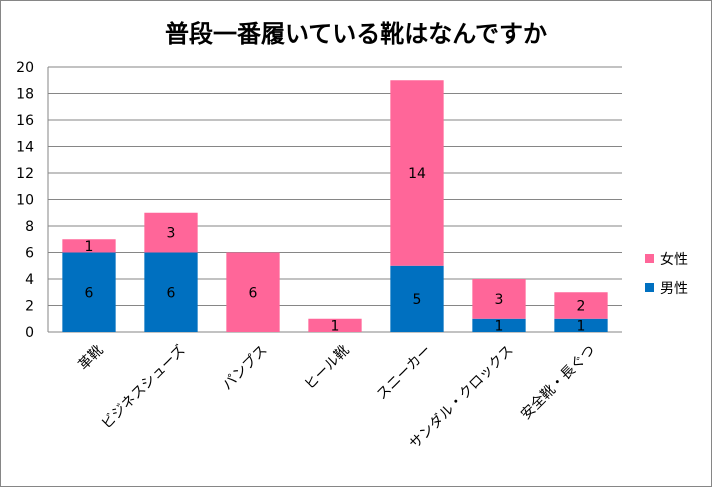  I want to click on legend-item: 女性, so click(675, 258).